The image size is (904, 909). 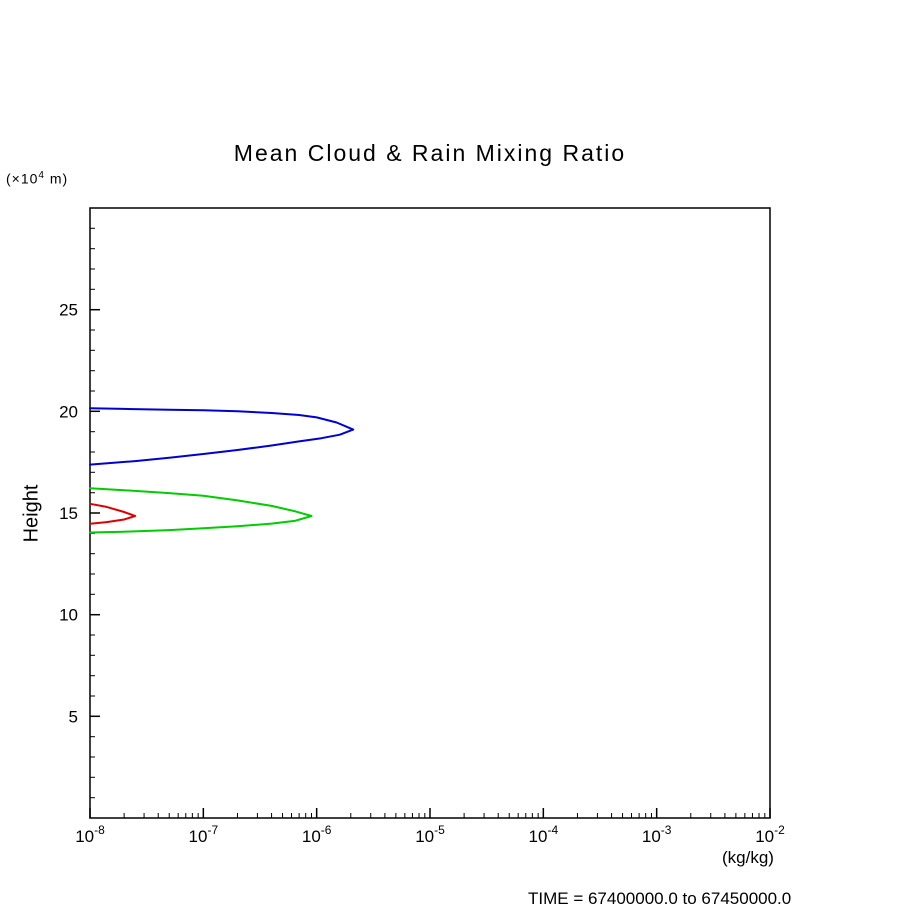 I want to click on x-tick-label: 10⁻⁸, so click(x=90, y=834).